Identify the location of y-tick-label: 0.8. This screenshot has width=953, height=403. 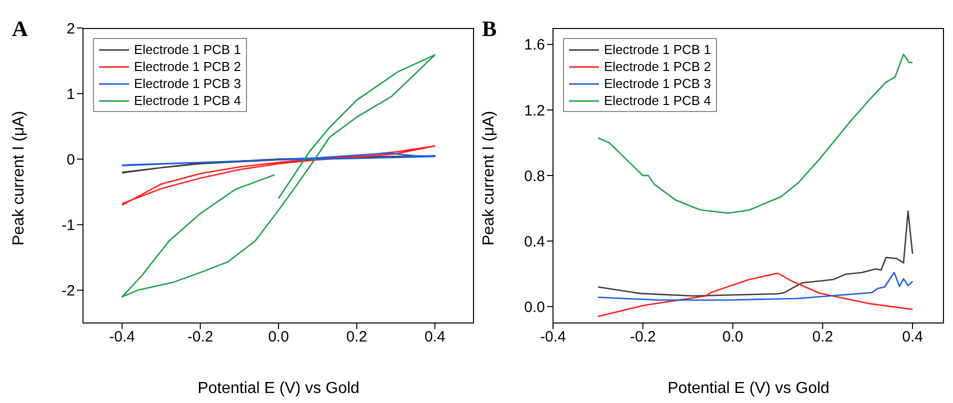
(534, 176).